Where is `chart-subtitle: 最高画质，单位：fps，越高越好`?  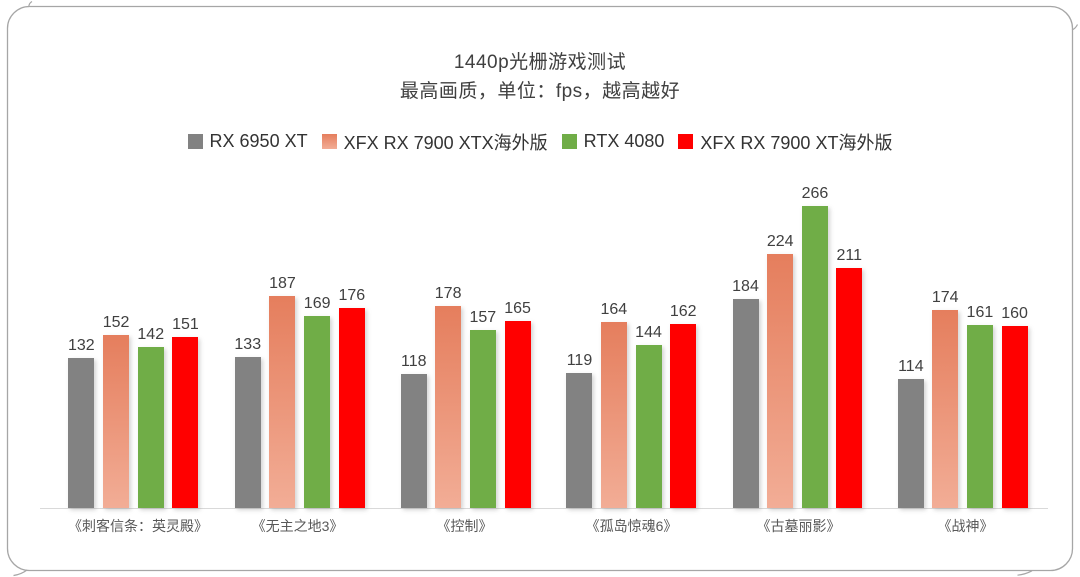
chart-subtitle: 最高画质，单位：fps，越高越好 is located at coordinates (540, 92).